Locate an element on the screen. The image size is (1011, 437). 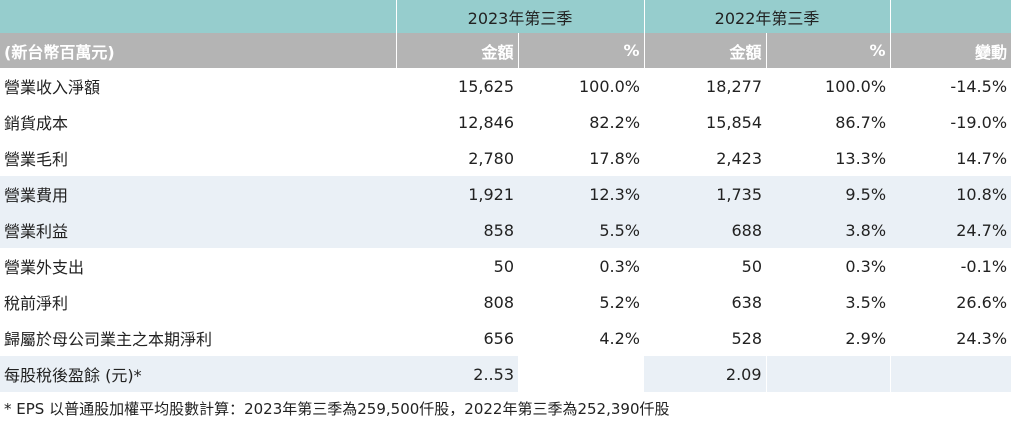
pct-2022-header: % is located at coordinates (828, 50).